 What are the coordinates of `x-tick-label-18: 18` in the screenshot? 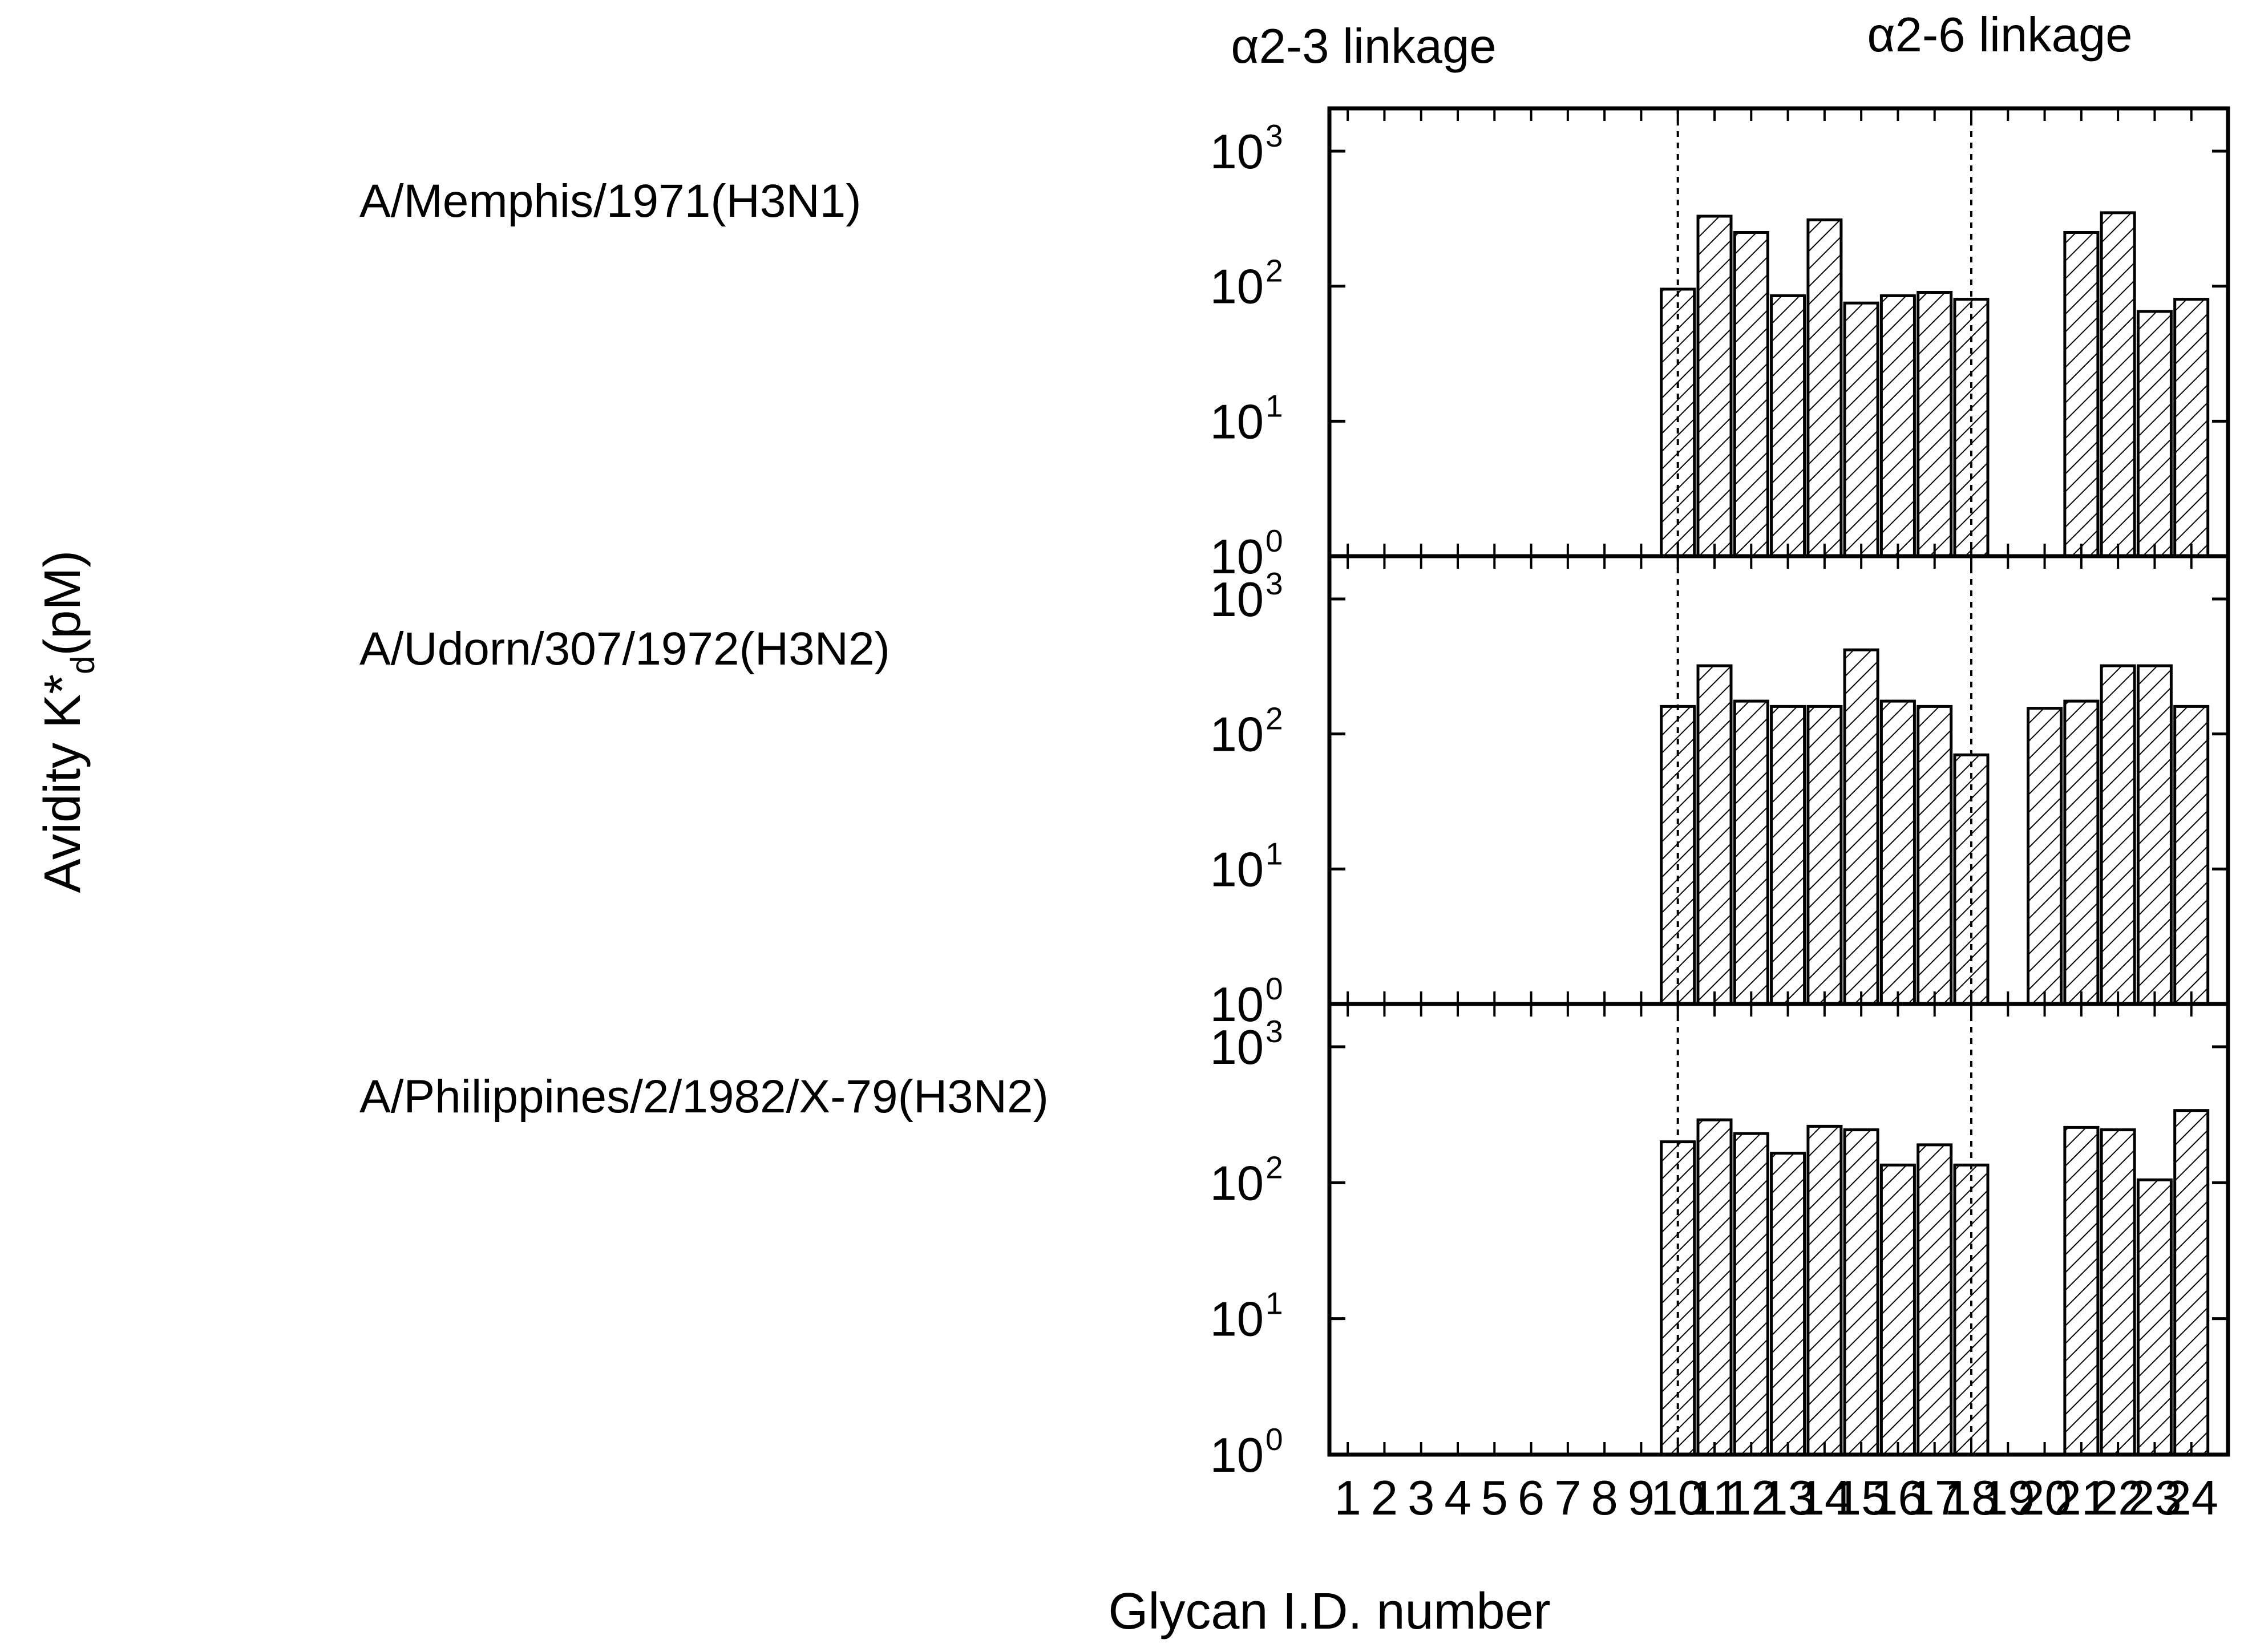 It's located at (1972, 1498).